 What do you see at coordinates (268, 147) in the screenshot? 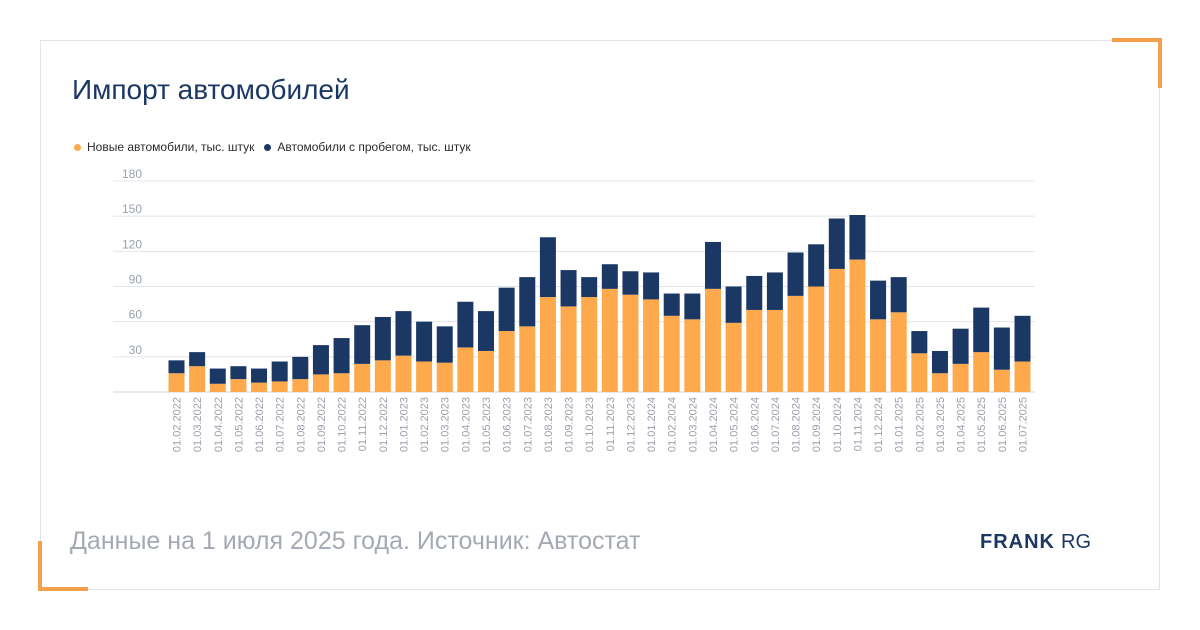
I see `legend-dot-used` at bounding box center [268, 147].